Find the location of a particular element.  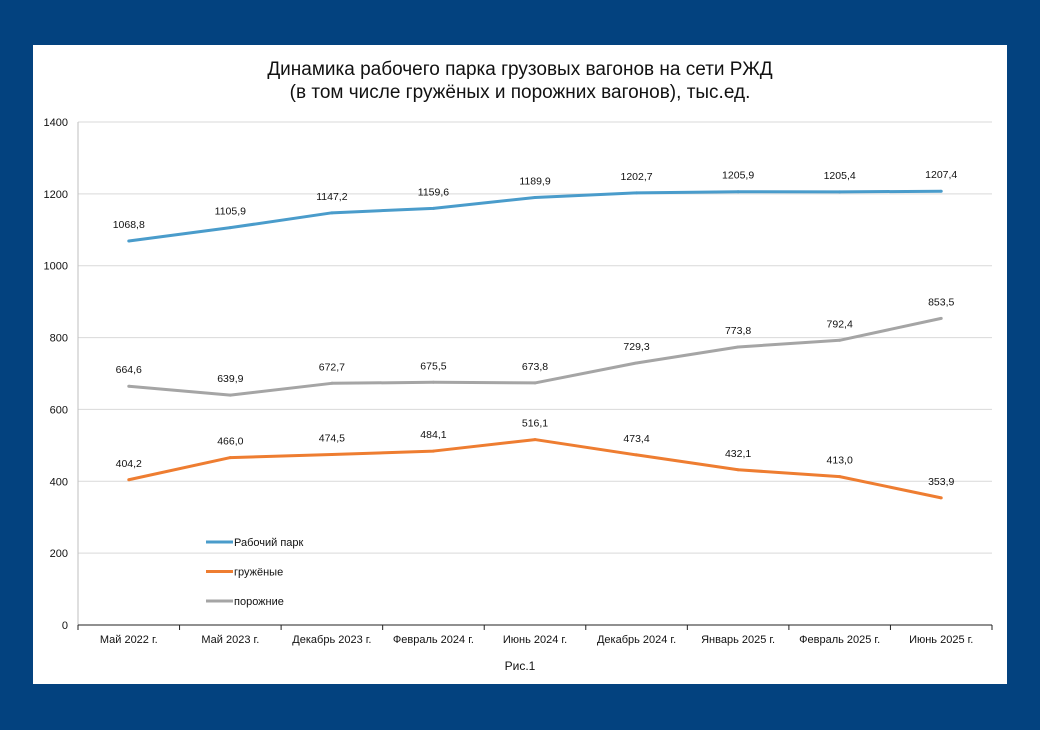

data-label: 1189,9 is located at coordinates (534, 181).